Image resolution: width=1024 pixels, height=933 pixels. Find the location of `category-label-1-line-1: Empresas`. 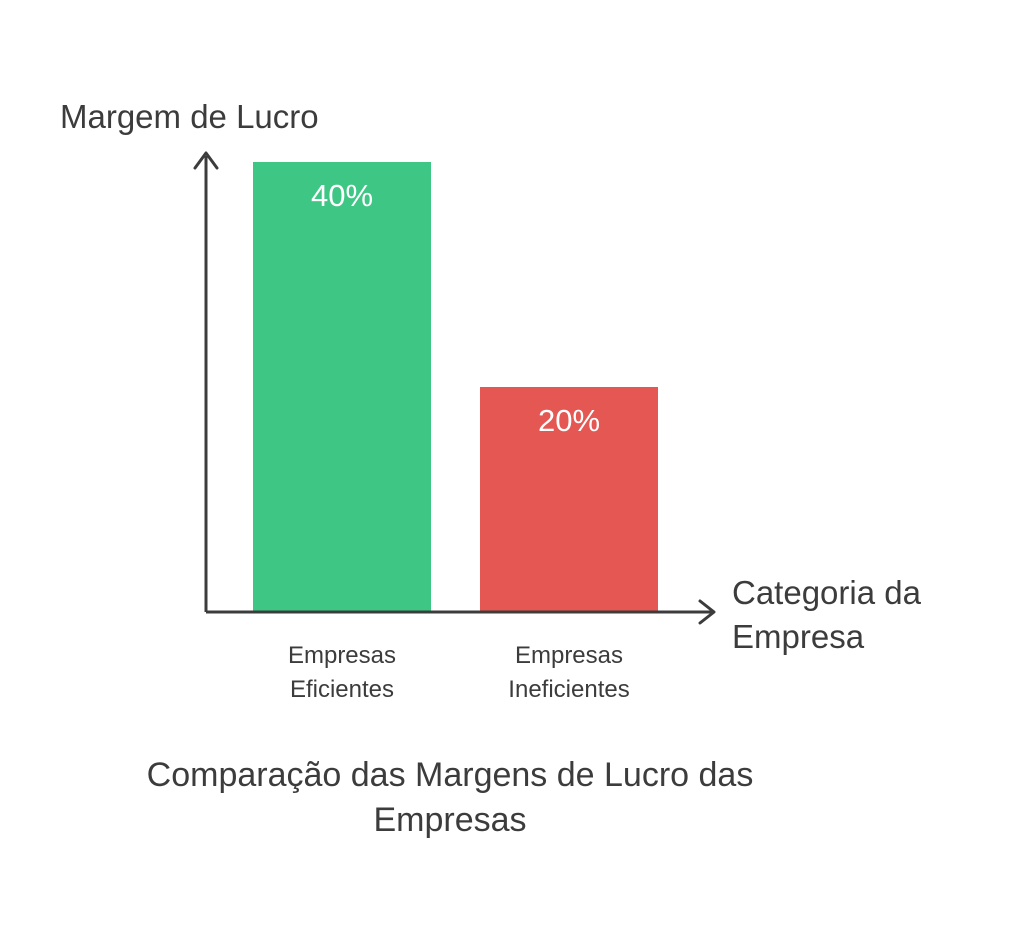

category-label-1-line-1: Empresas is located at coordinates (342, 655).